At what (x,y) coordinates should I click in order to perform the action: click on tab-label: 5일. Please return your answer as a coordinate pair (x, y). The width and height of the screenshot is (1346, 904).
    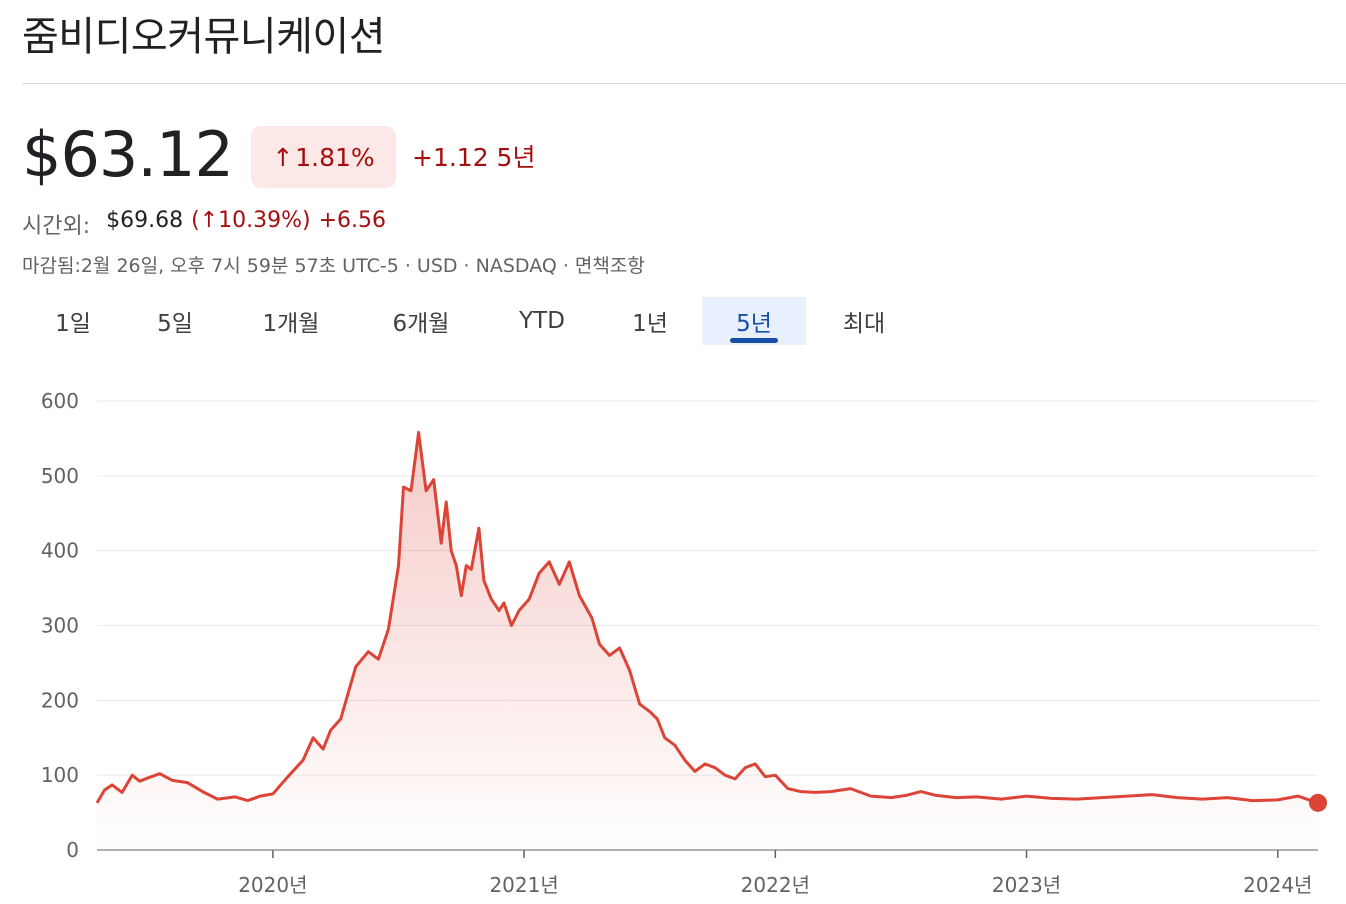
    Looking at the image, I should click on (175, 324).